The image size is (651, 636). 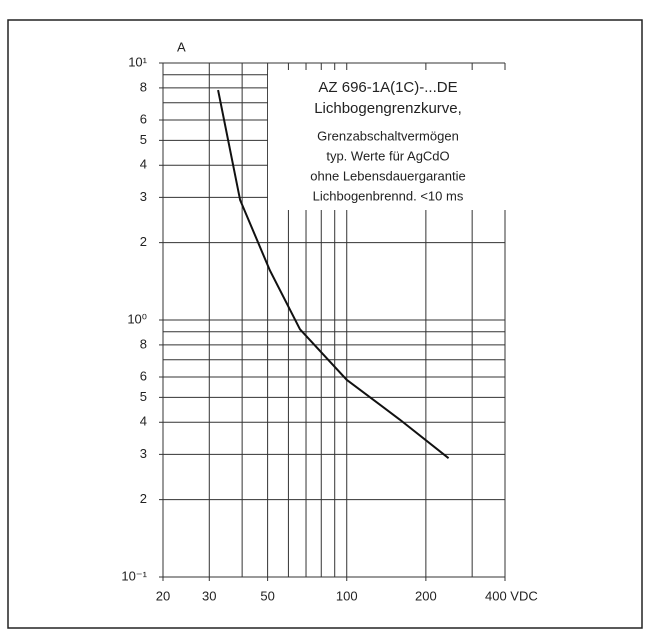 What do you see at coordinates (387, 175) in the screenshot?
I see `annotation: ohne Lebensdauergarantie` at bounding box center [387, 175].